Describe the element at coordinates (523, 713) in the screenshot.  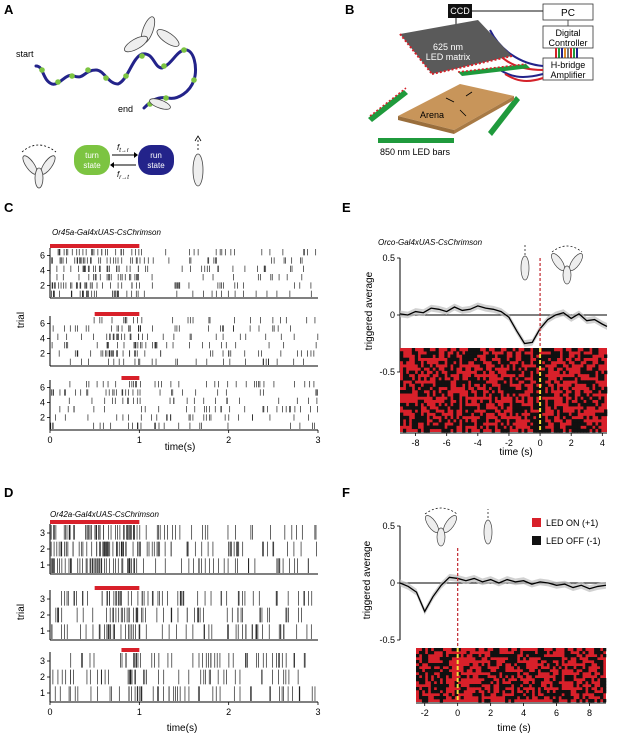
I see `x-tick-label: 4` at that location.